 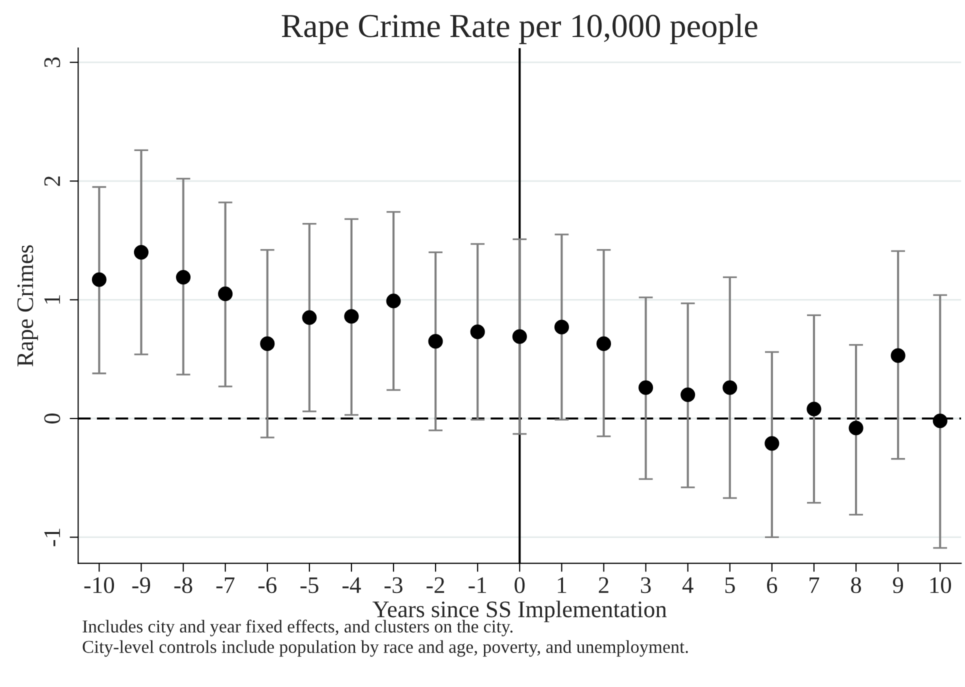 What do you see at coordinates (393, 585) in the screenshot?
I see `x-tick-label: -3` at bounding box center [393, 585].